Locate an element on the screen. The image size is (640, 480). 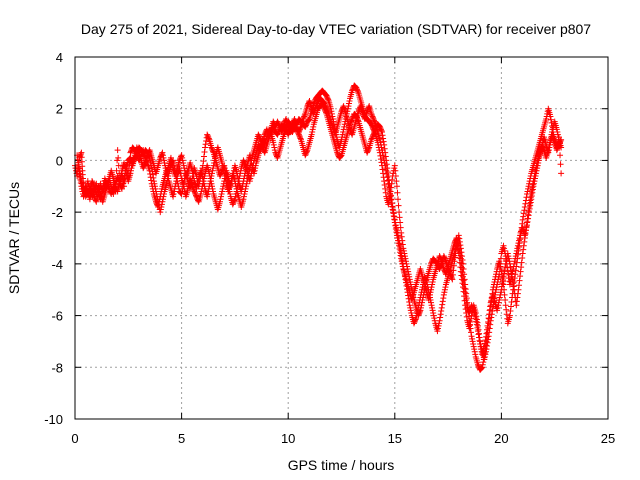
x-tick-label: 15 is located at coordinates (395, 438).